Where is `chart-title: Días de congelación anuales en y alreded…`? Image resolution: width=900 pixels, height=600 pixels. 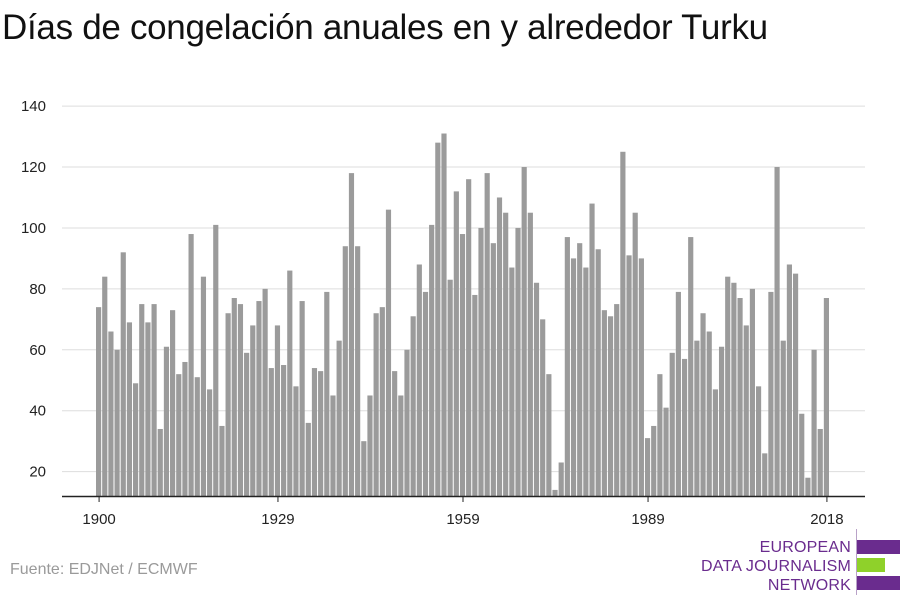
chart-title: Días de congelación anuales en y alreded… is located at coordinates (385, 27).